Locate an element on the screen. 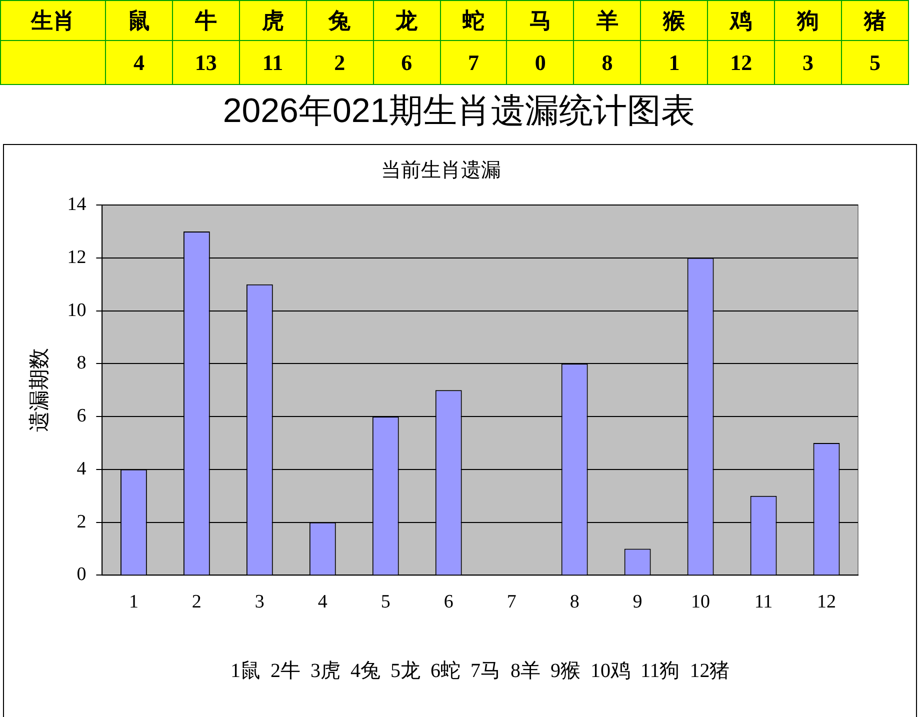 The image size is (918, 717). category-label: 鸡 is located at coordinates (741, 20).